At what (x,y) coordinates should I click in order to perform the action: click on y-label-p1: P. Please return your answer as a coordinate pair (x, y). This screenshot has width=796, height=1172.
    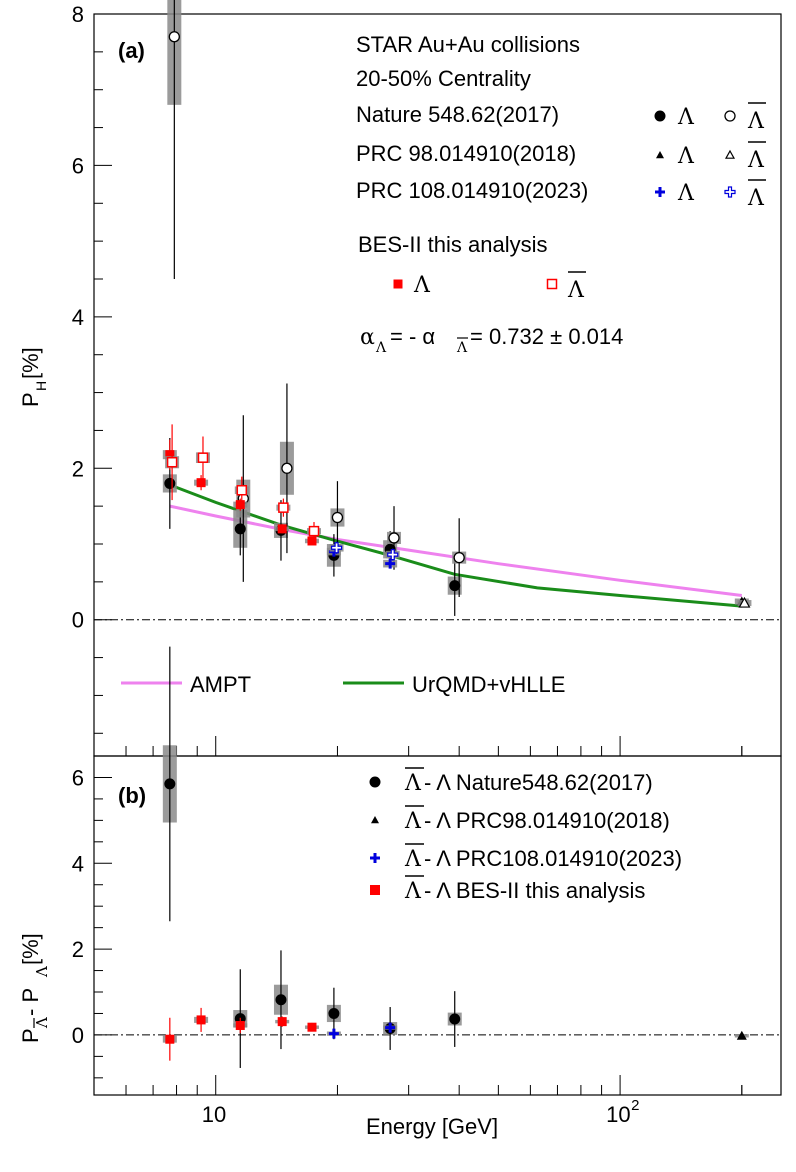
    Looking at the image, I should click on (30, 1035).